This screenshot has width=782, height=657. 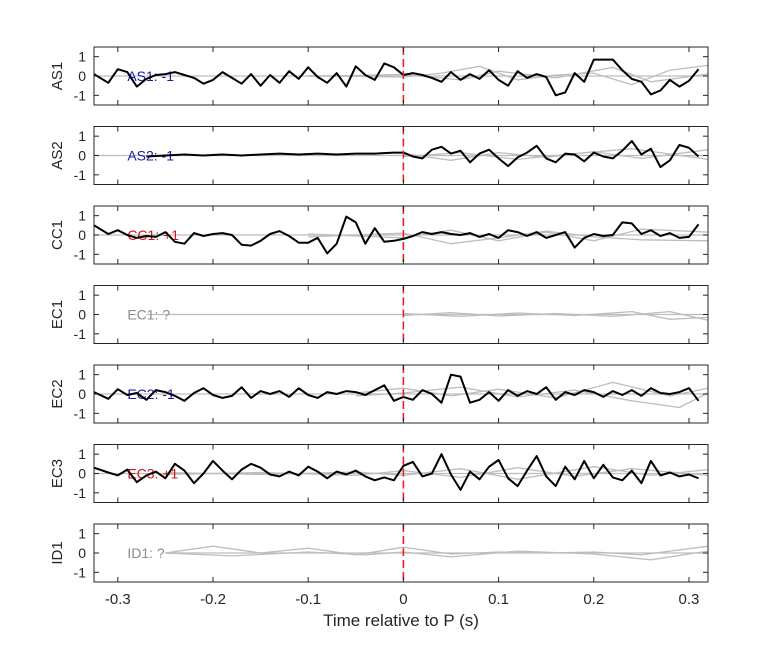 I want to click on y-axis-label: ID1, so click(x=57, y=552).